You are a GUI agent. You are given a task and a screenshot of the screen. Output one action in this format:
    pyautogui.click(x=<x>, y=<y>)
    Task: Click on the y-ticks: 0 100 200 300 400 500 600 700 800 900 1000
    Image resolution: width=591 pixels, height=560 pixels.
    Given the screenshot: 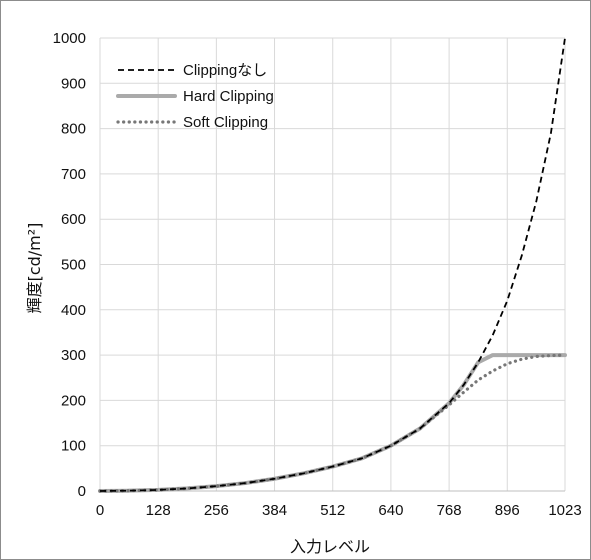 What is the action you would take?
    pyautogui.click(x=69, y=265)
    